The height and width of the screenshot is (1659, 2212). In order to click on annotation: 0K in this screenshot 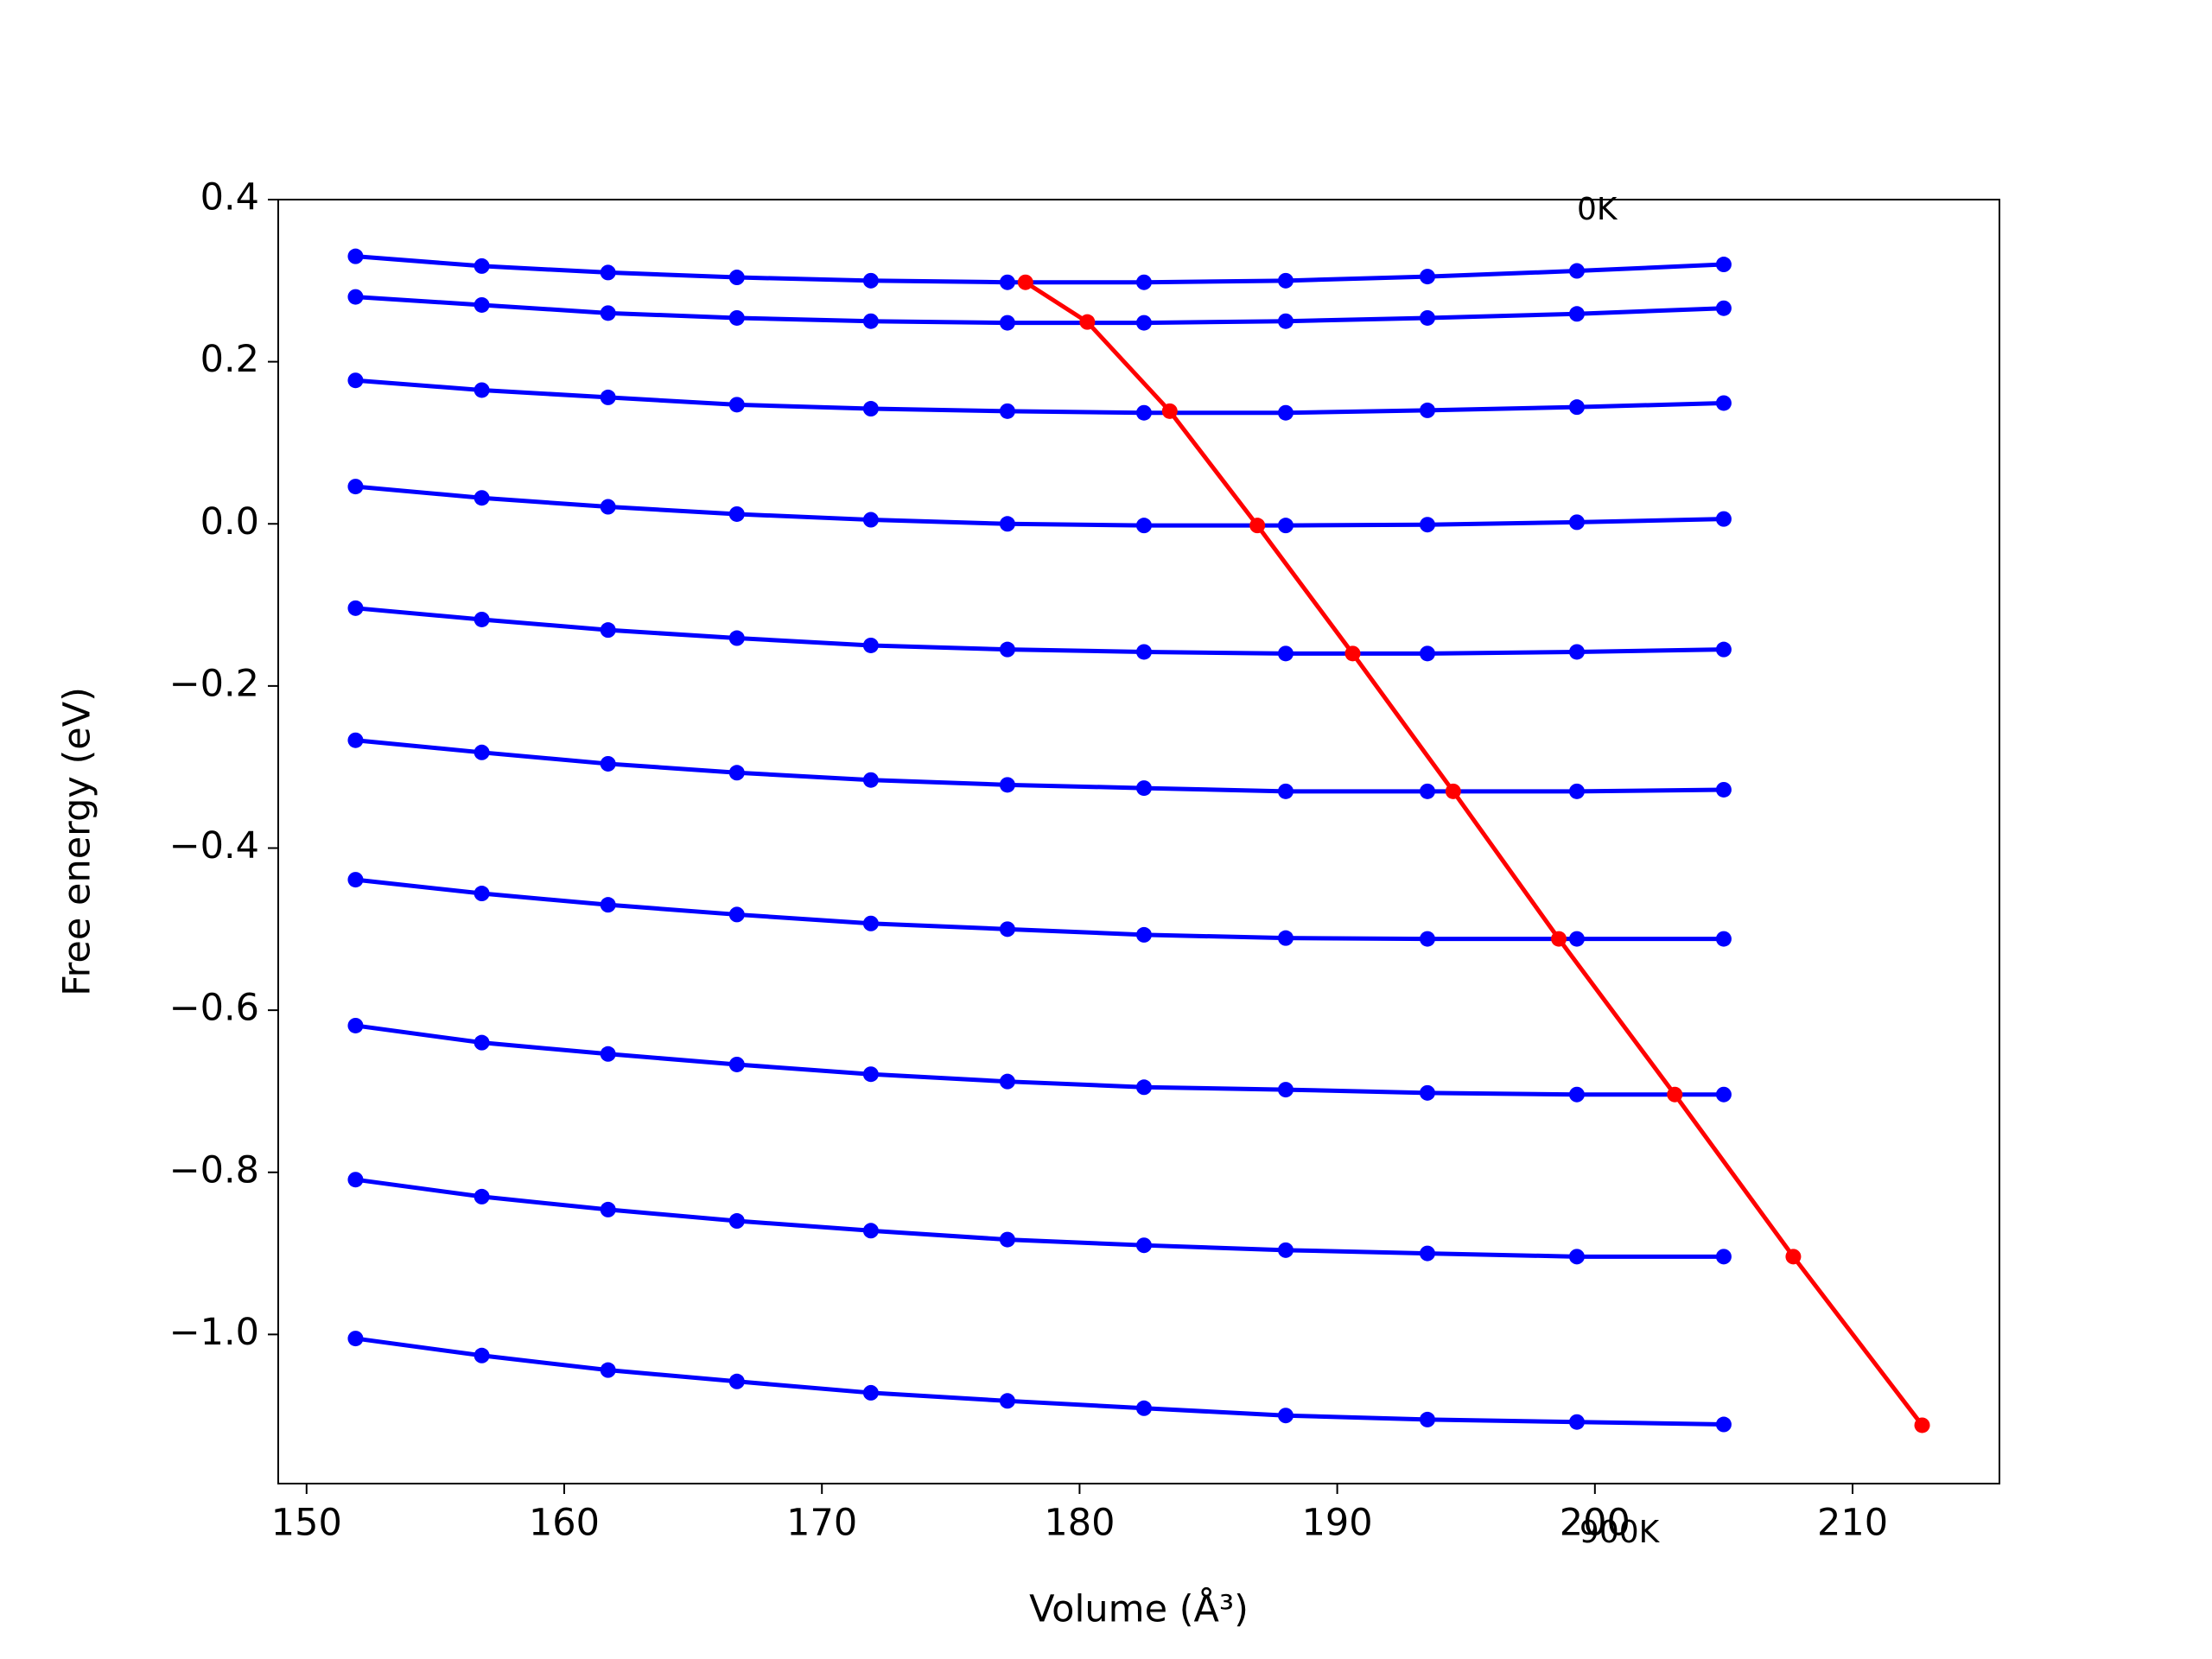, I will do `click(1597, 209)`.